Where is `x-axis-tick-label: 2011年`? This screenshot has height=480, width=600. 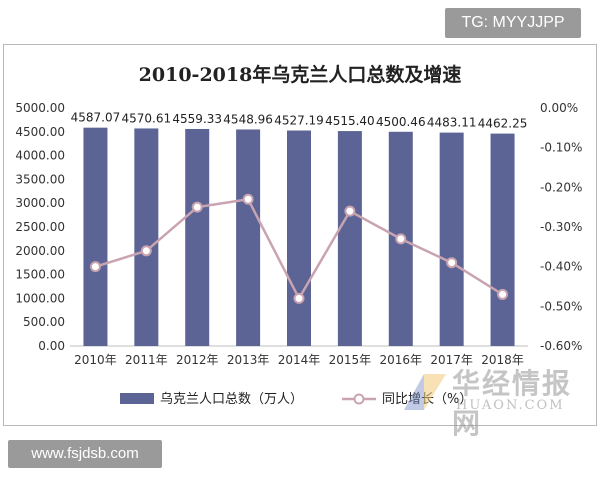 x-axis-tick-label: 2011年 is located at coordinates (146, 360).